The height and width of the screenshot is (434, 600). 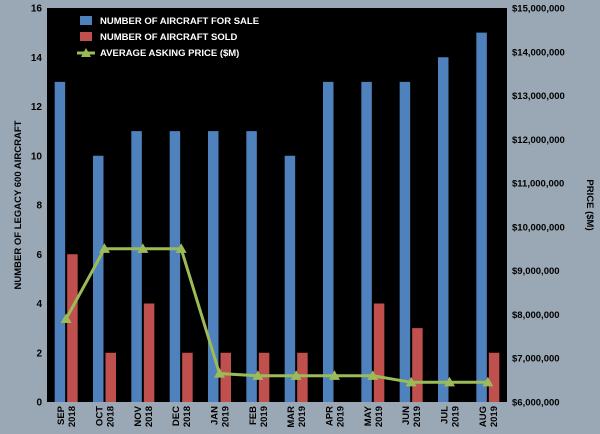 What do you see at coordinates (538, 52) in the screenshot?
I see `y2-tick-label: $14,000,000` at bounding box center [538, 52].